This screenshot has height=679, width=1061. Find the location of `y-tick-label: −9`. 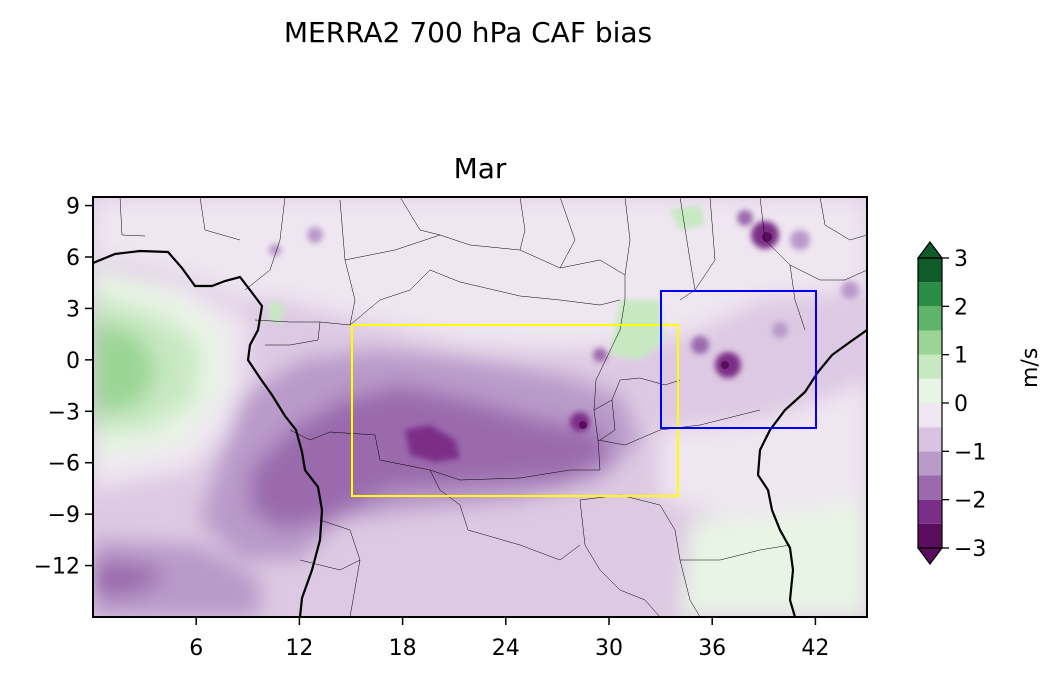

y-tick-label: −9 is located at coordinates (64, 515).